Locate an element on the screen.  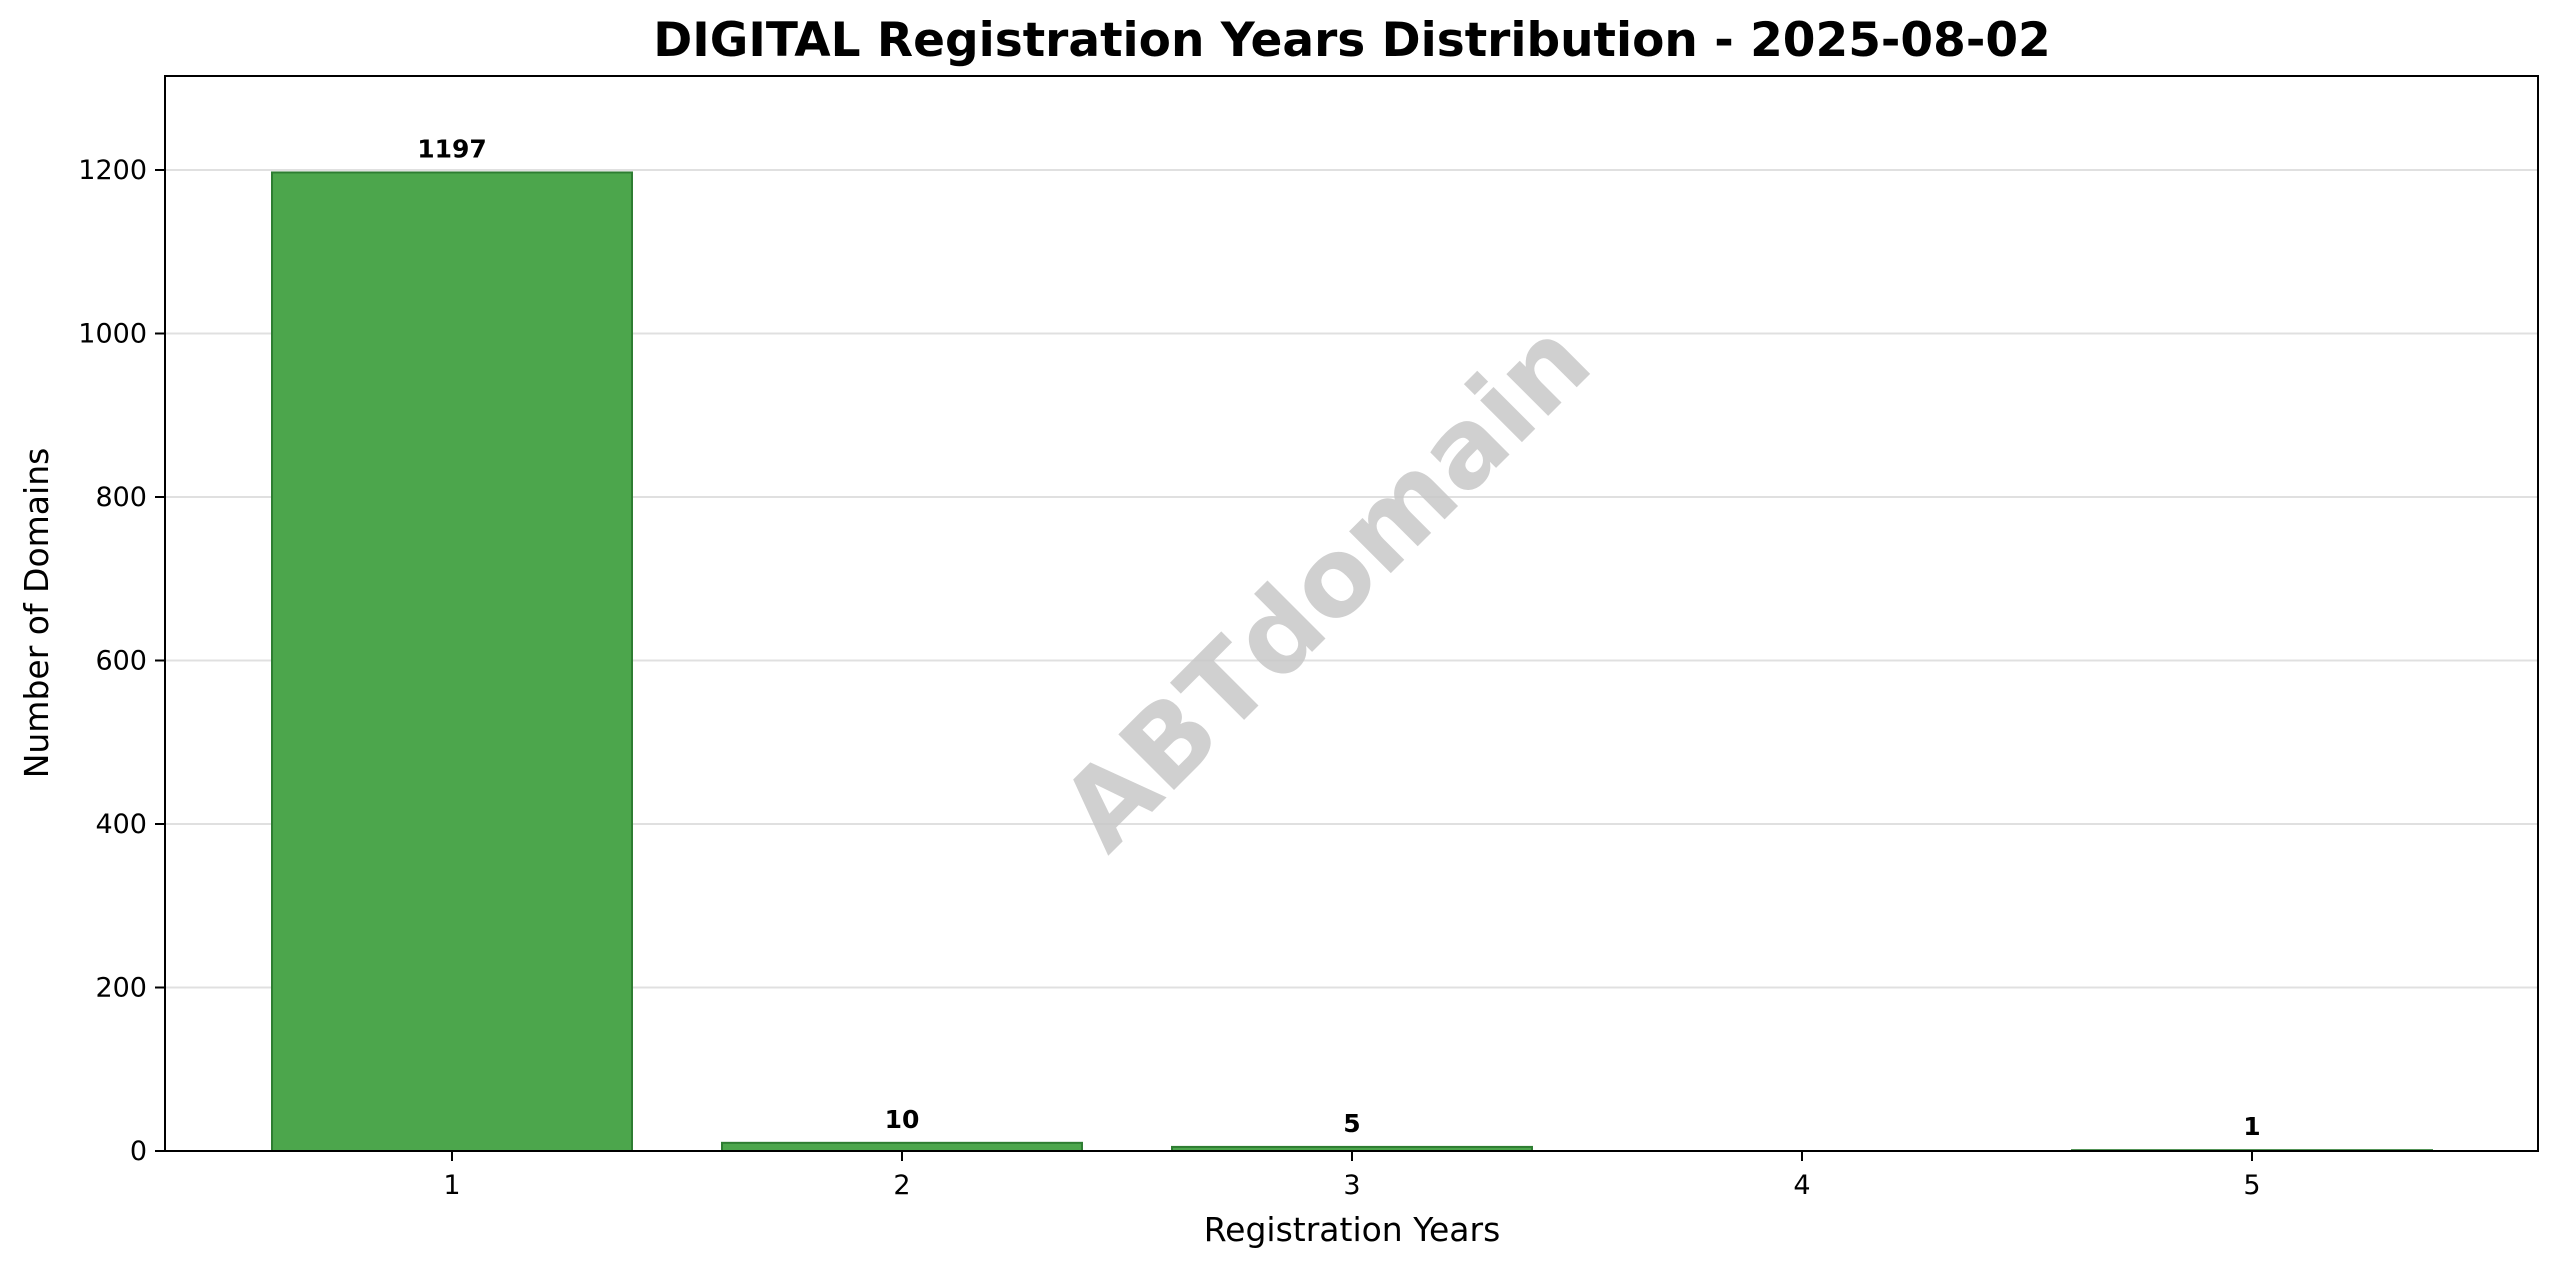
y-tick-label: 200 is located at coordinates (121, 988).